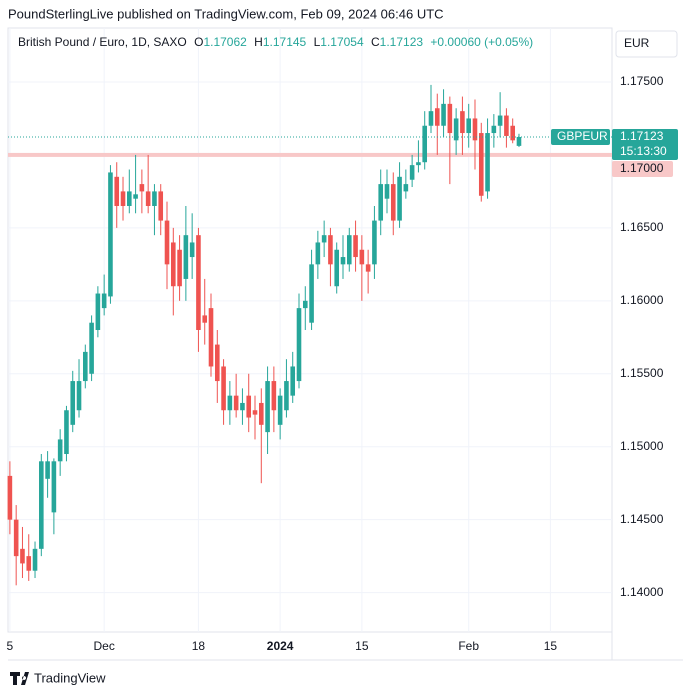 The height and width of the screenshot is (700, 691). Describe the element at coordinates (637, 43) in the screenshot. I see `currency: EUR` at that location.